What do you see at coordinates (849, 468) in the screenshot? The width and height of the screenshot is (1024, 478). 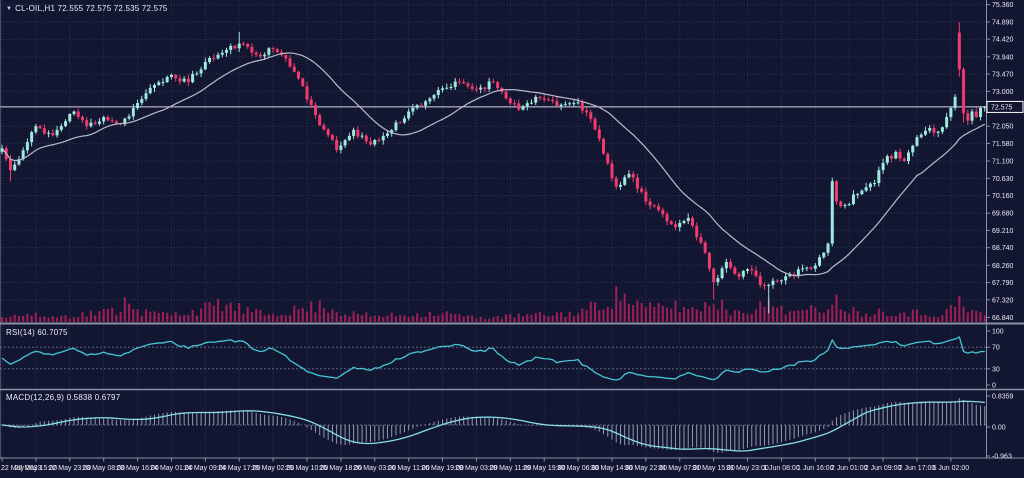 I see `svg-text: 2 Jun 01:00` at bounding box center [849, 468].